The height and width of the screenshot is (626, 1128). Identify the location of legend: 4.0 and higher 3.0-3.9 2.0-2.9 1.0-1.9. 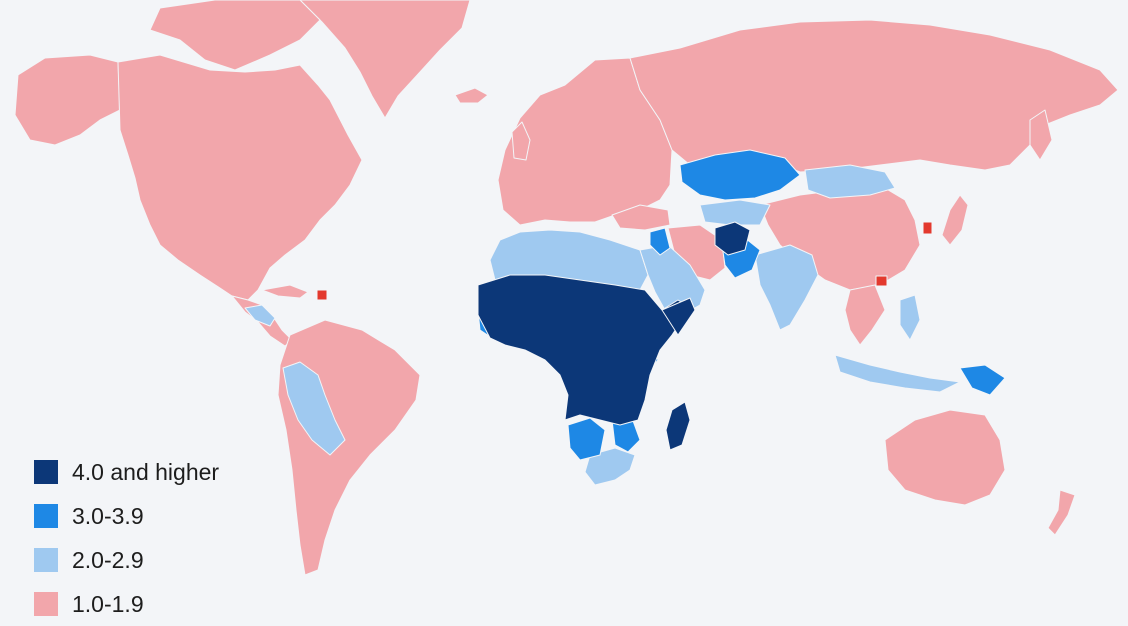
(126, 538).